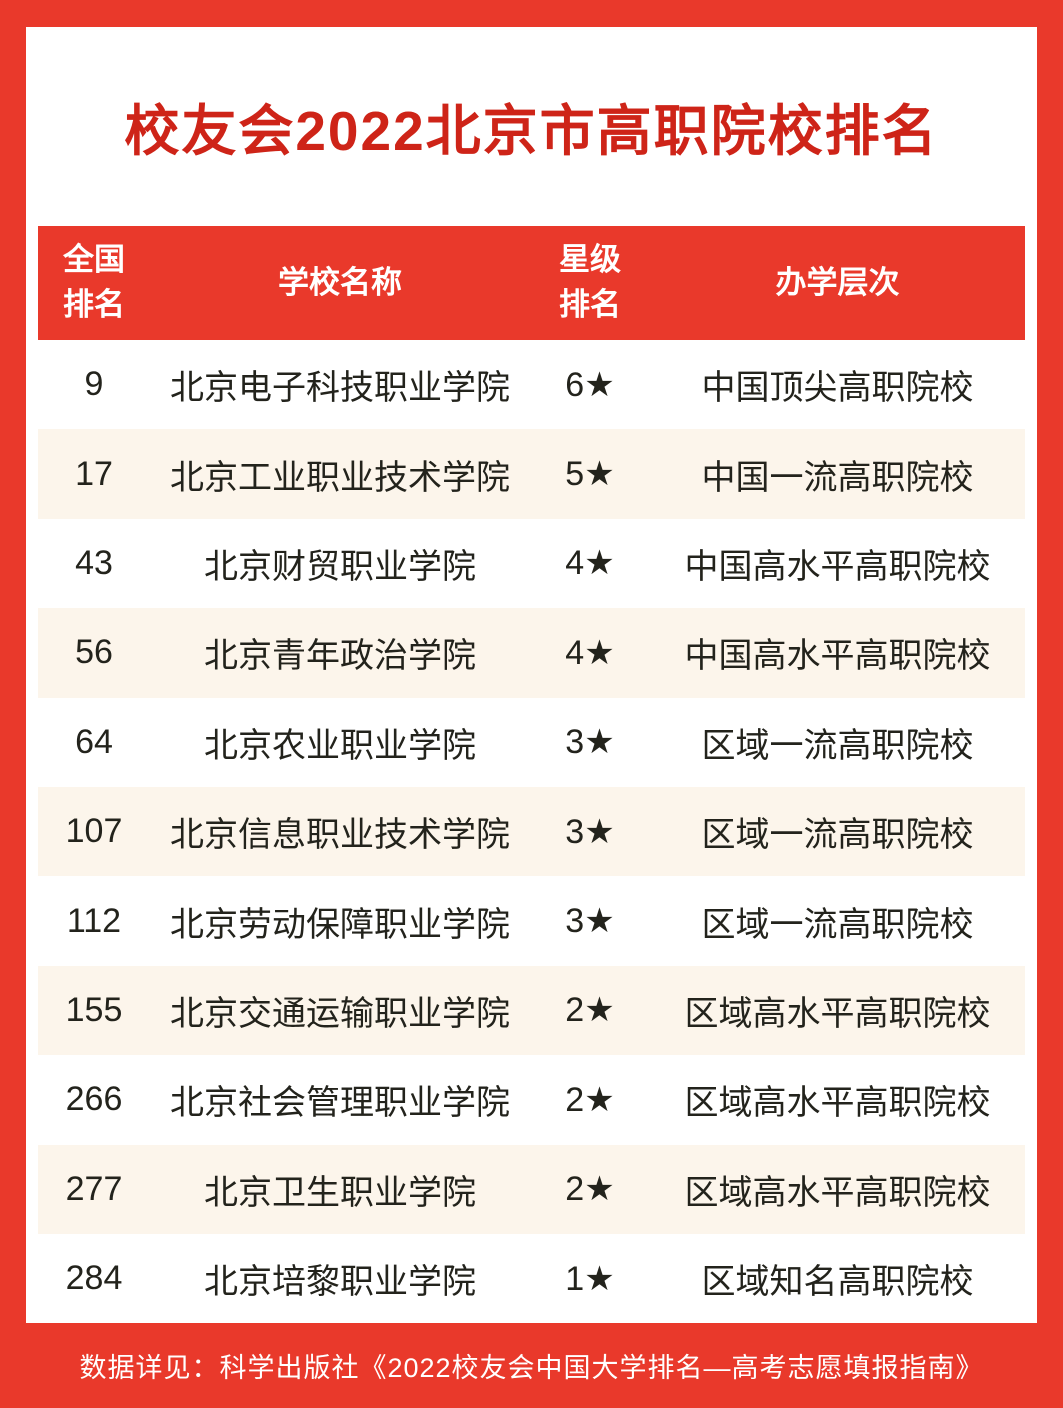 The height and width of the screenshot is (1408, 1063). I want to click on table-row: 284 北京培黎职业学院 1★ 区域知名高职院校, so click(531, 1278).